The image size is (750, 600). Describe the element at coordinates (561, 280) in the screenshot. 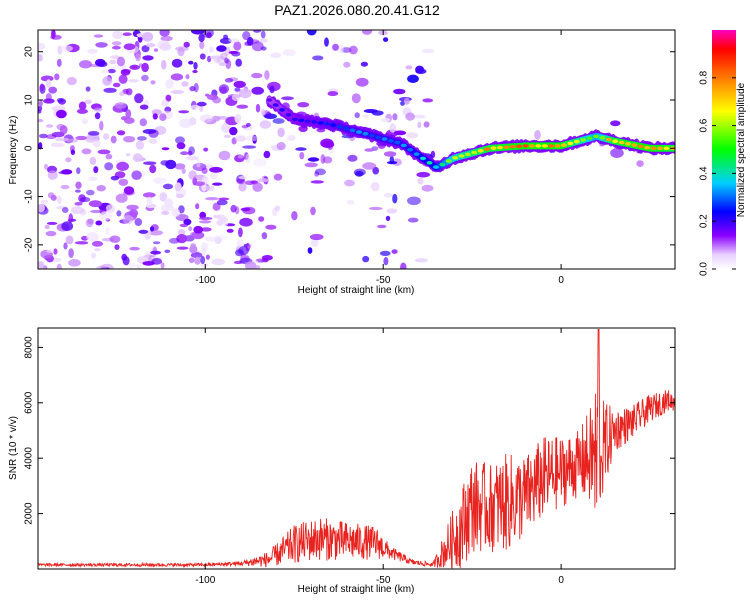

I see `spectrogram-xtick-label: 0` at that location.